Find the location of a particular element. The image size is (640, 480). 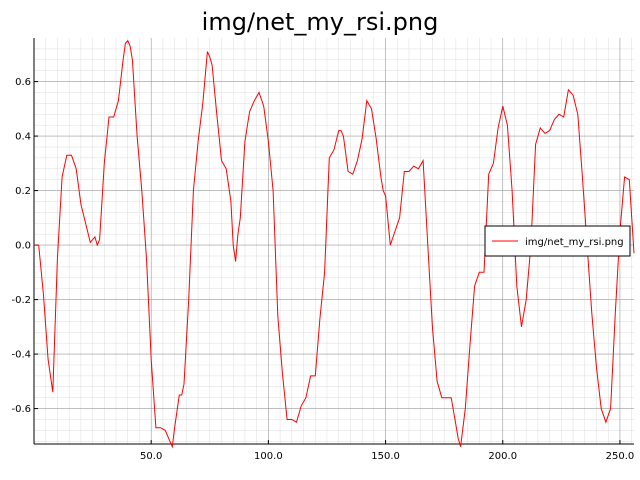

x-tick-label: 50.0 is located at coordinates (151, 456).